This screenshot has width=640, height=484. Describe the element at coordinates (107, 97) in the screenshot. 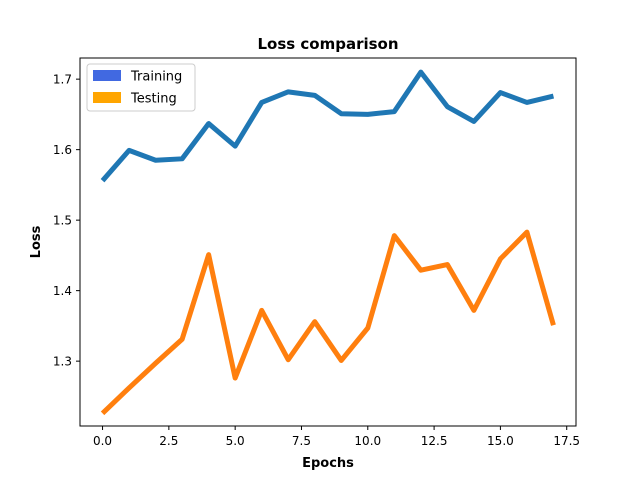

I see `legend-swatch-testing` at that location.